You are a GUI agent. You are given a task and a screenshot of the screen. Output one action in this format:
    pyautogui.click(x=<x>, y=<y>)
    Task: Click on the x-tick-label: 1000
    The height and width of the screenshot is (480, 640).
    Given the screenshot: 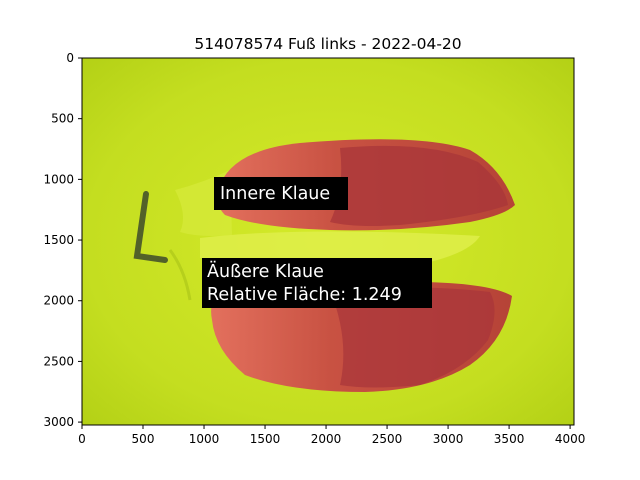 What is the action you would take?
    pyautogui.click(x=204, y=439)
    